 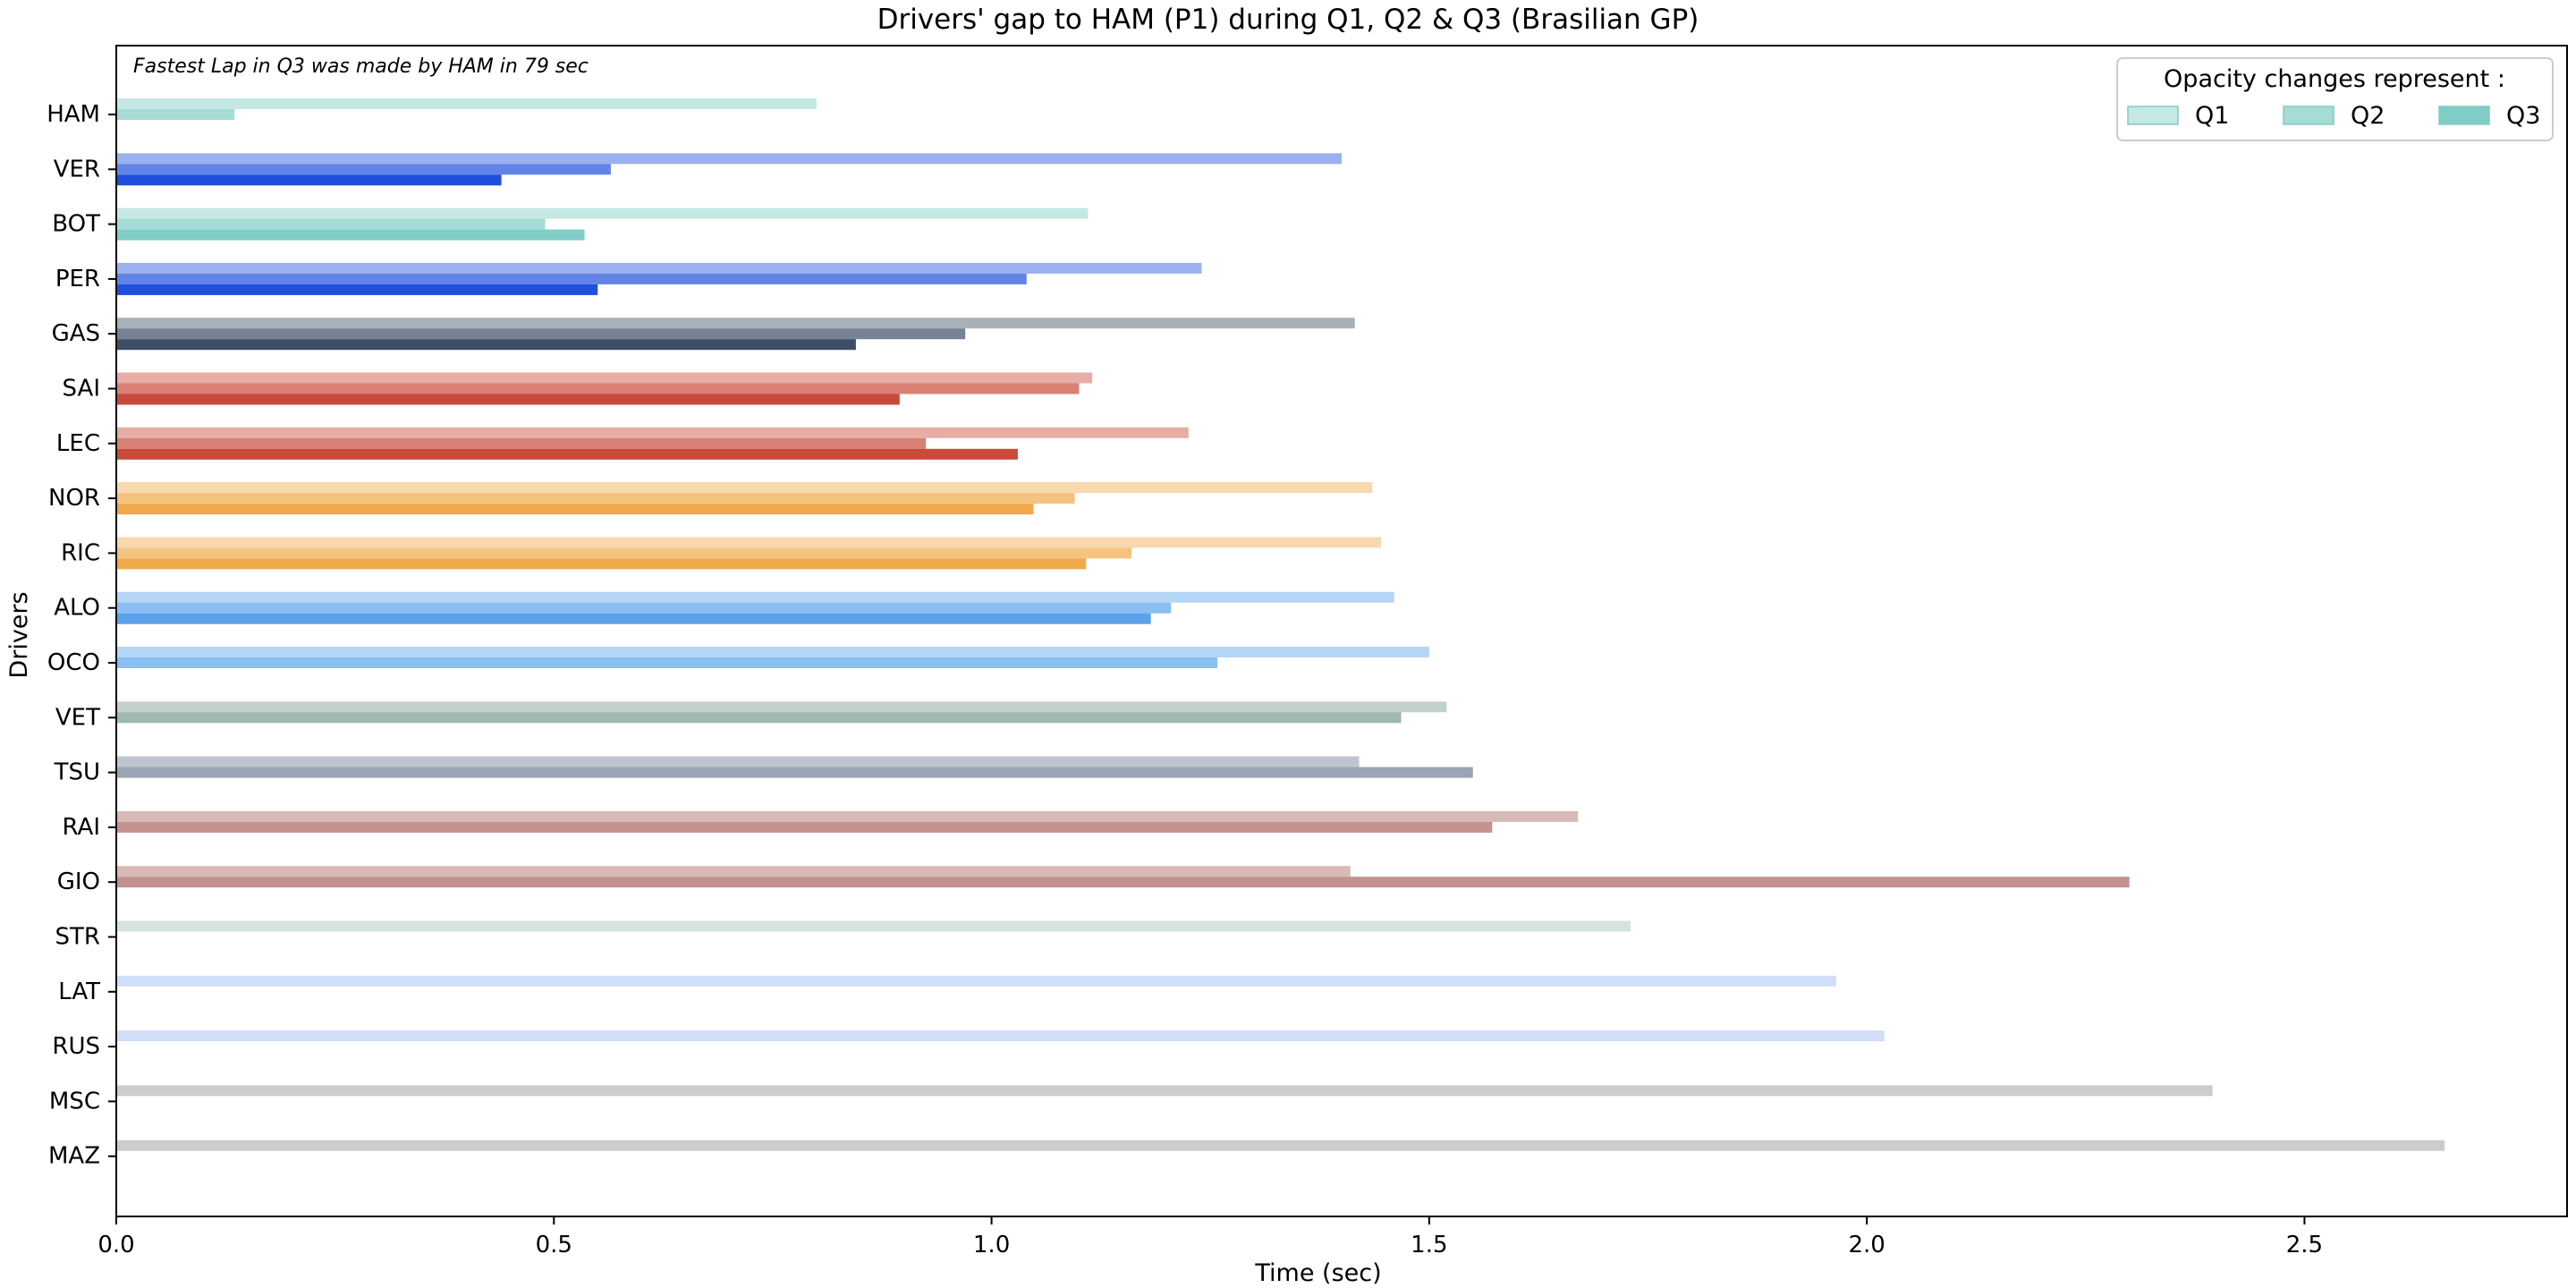 What do you see at coordinates (2308, 115) in the screenshot?
I see `legend-swatch-q2` at bounding box center [2308, 115].